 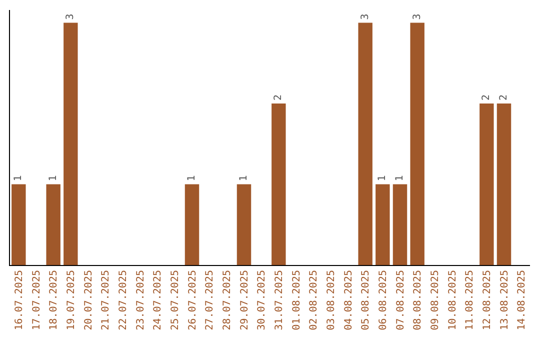 I want to click on x-tick-label: 17.07.2025, so click(x=36, y=300).